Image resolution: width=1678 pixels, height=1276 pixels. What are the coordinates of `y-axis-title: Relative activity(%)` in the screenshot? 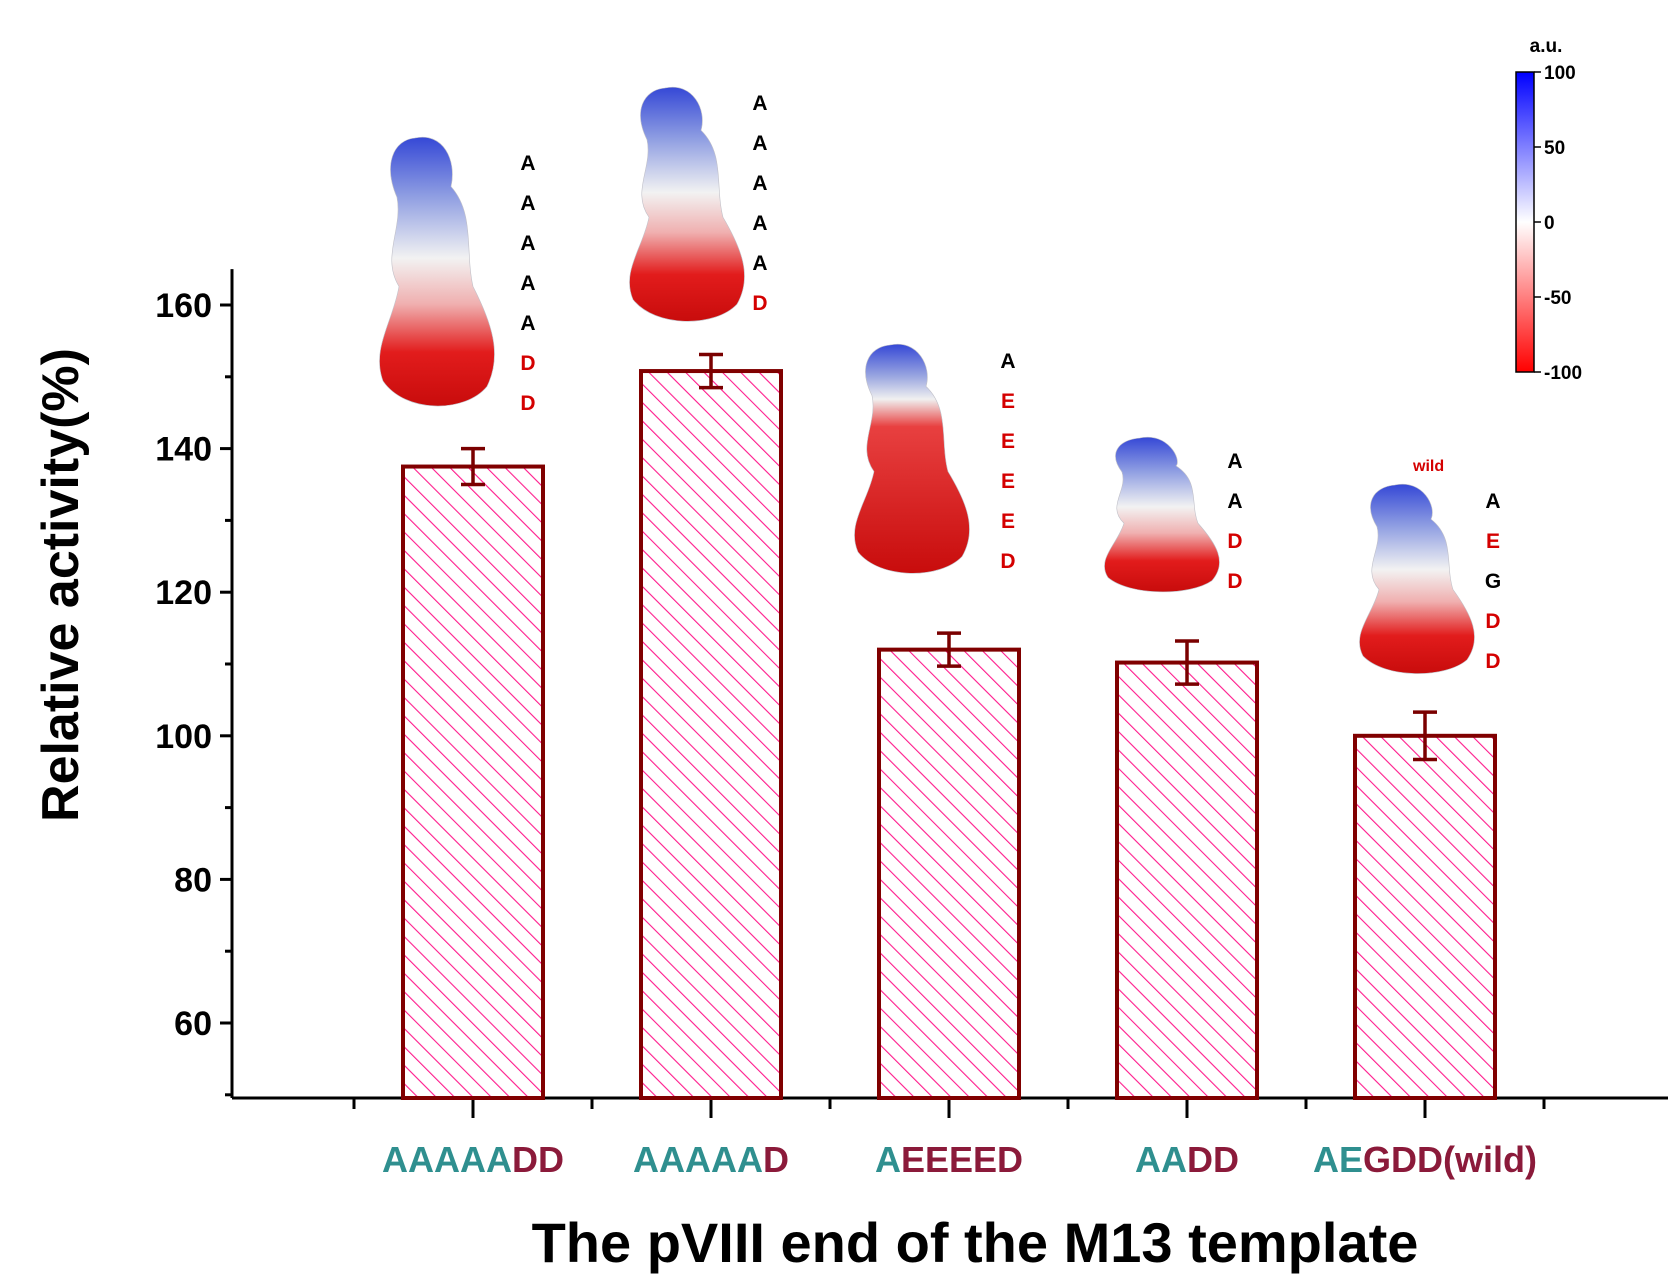 It's located at (61, 585).